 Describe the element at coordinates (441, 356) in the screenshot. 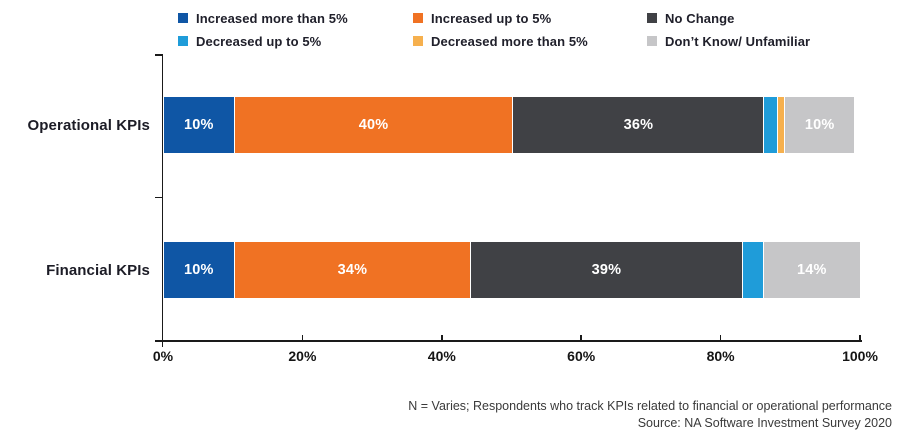

I see `x-axis-tick-label: 40%` at that location.